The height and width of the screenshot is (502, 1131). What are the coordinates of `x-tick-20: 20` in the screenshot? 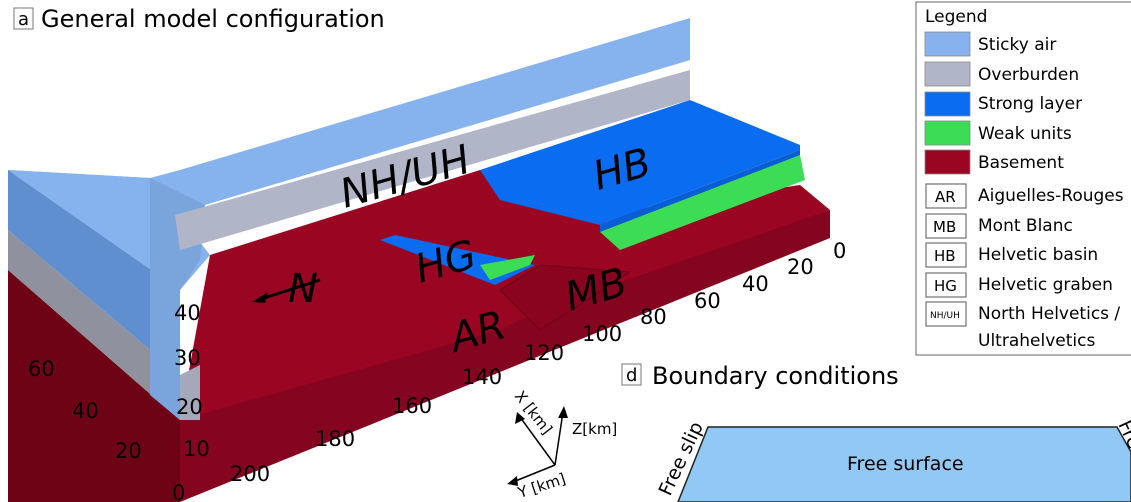 It's located at (800, 267).